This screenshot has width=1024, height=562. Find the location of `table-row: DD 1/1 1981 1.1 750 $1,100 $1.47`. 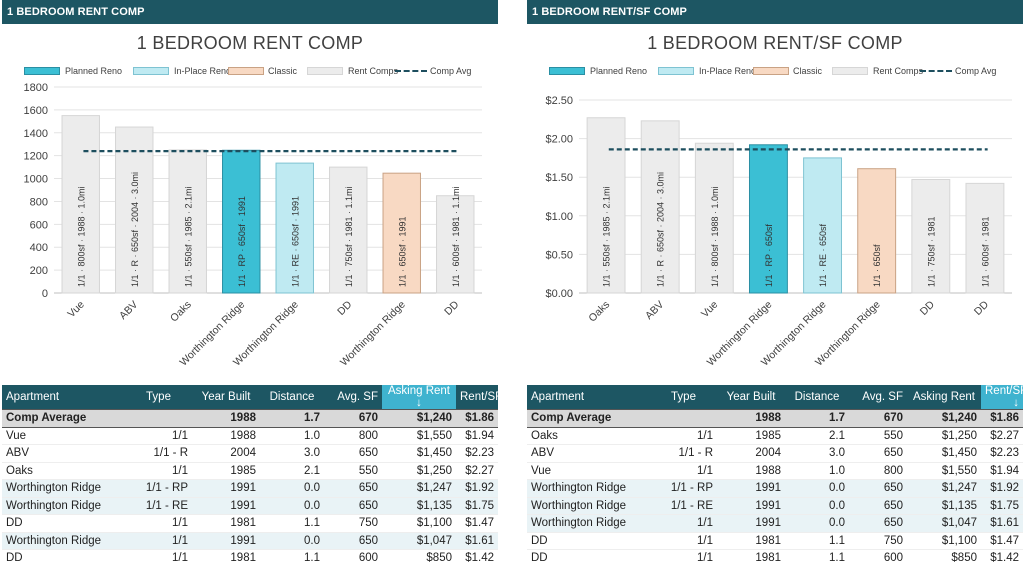

table-row: DD 1/1 1981 1.1 750 $1,100 $1.47 is located at coordinates (250, 523).